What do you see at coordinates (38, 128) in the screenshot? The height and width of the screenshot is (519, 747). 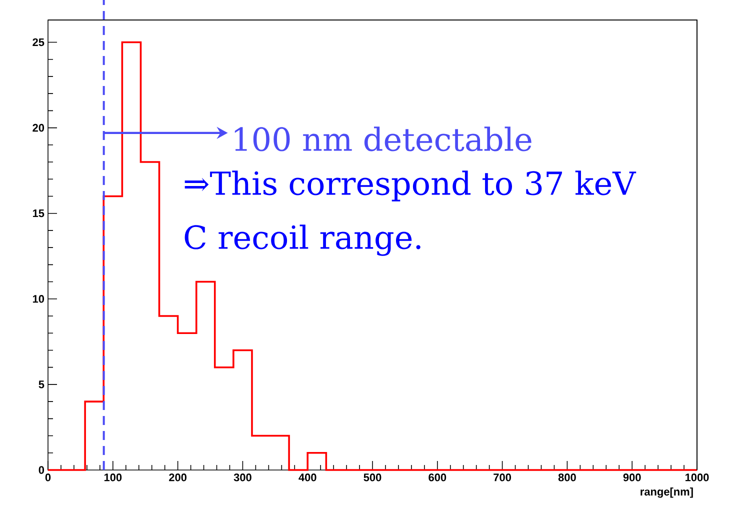 I see `y-tick-label: 20` at bounding box center [38, 128].